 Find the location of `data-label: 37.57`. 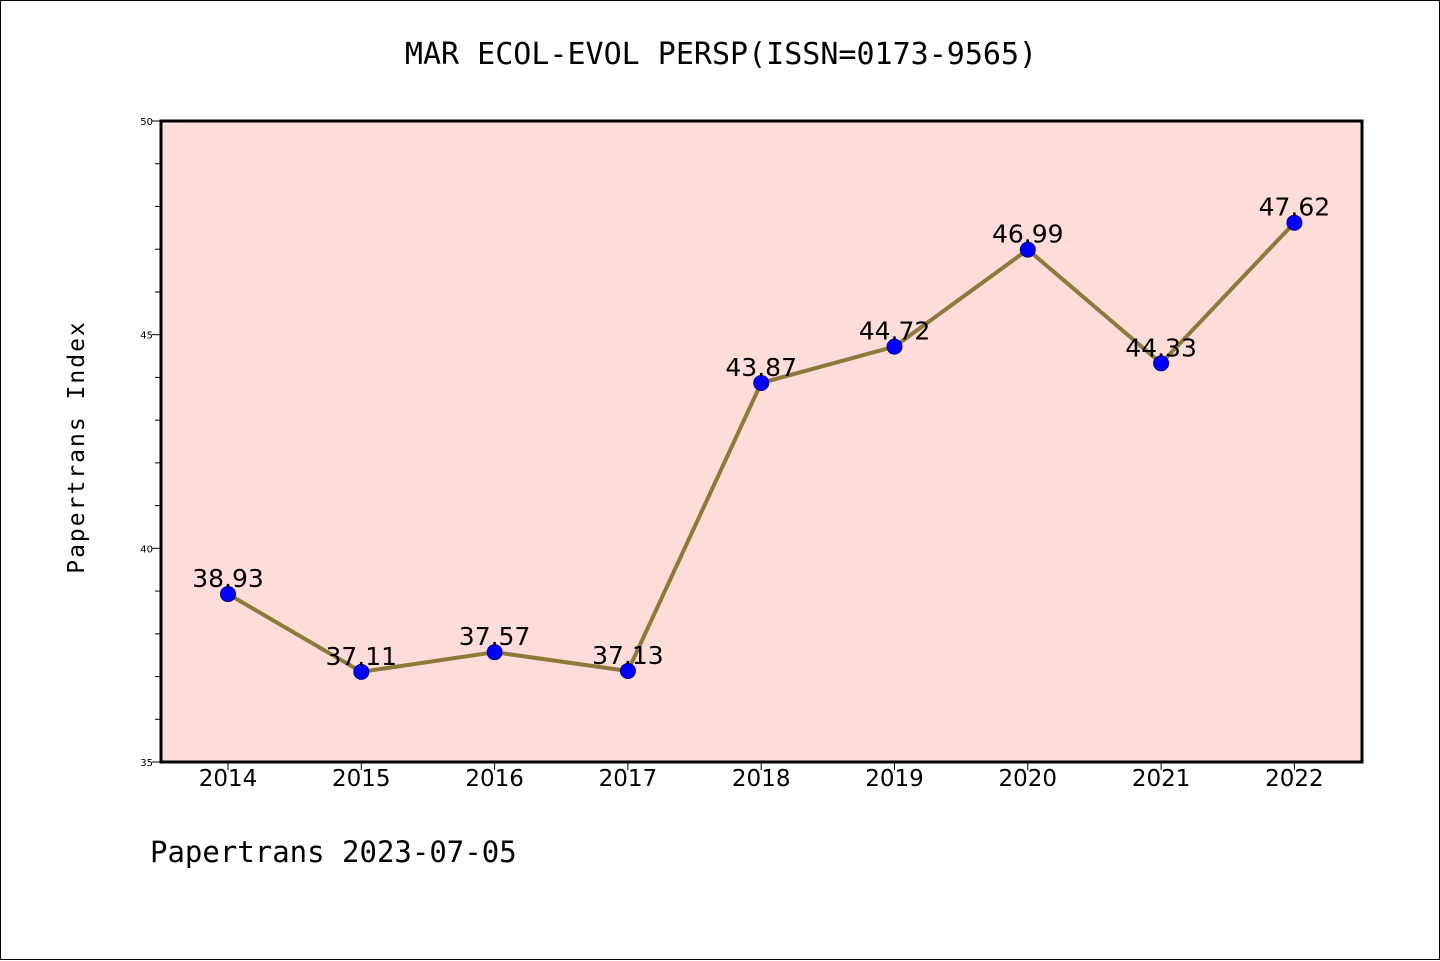

data-label: 37.57 is located at coordinates (495, 636).